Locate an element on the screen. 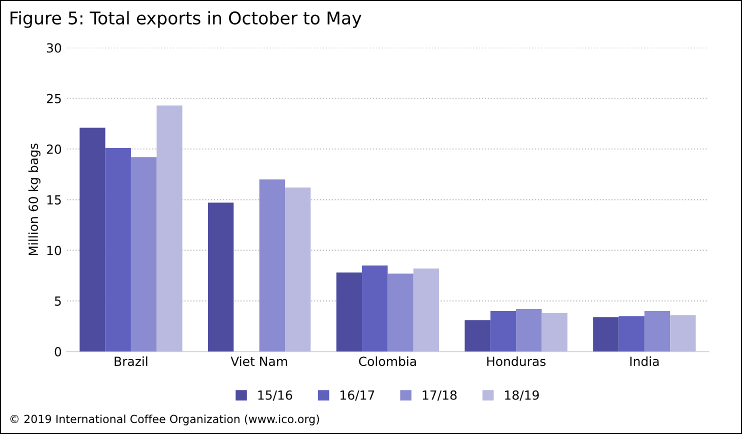  legend-label: 18/19 is located at coordinates (522, 395).